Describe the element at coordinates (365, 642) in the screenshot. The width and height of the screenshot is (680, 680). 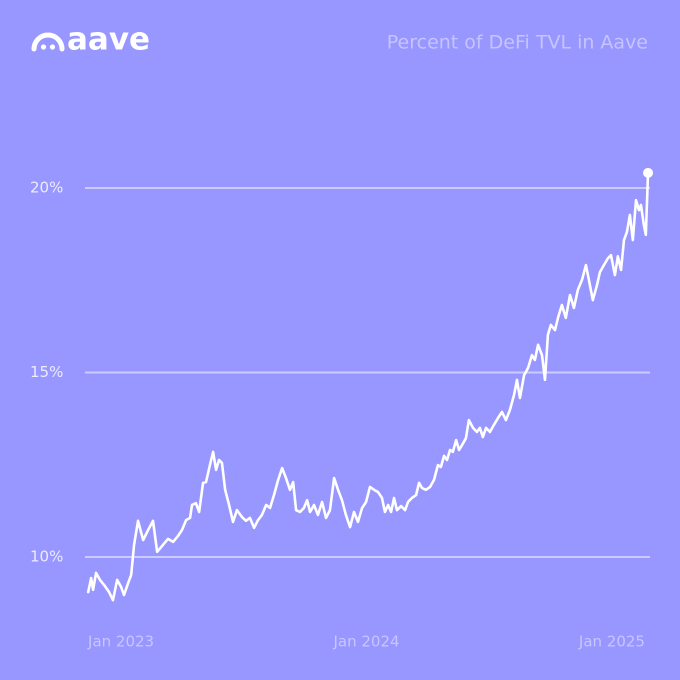
I see `x-tick-label: Jan 2024` at that location.